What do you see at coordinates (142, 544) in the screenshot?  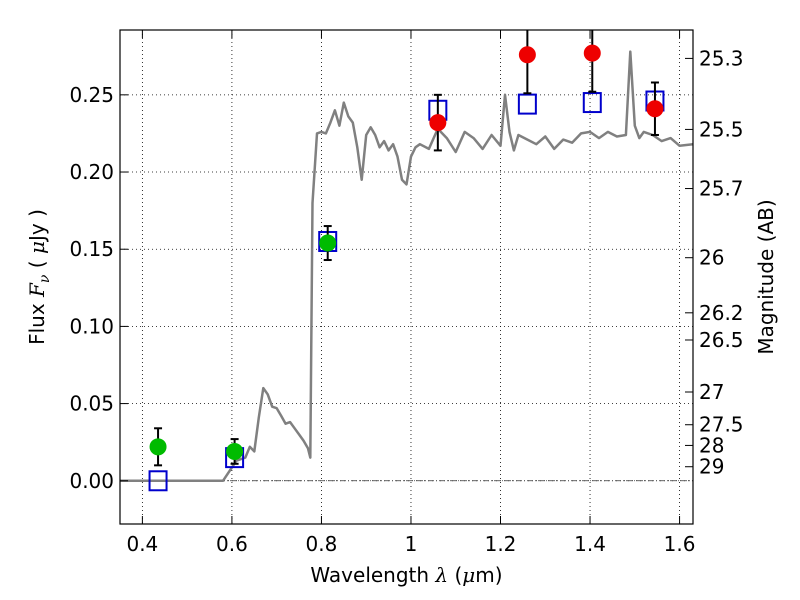 I see `x-tick-label: 0.4` at bounding box center [142, 544].